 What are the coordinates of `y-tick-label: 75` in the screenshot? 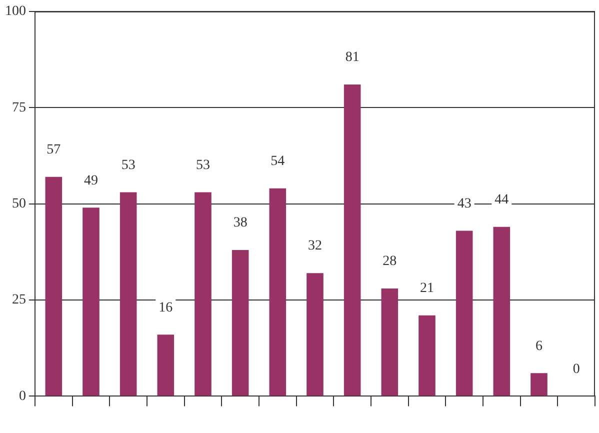 It's located at (19, 108).